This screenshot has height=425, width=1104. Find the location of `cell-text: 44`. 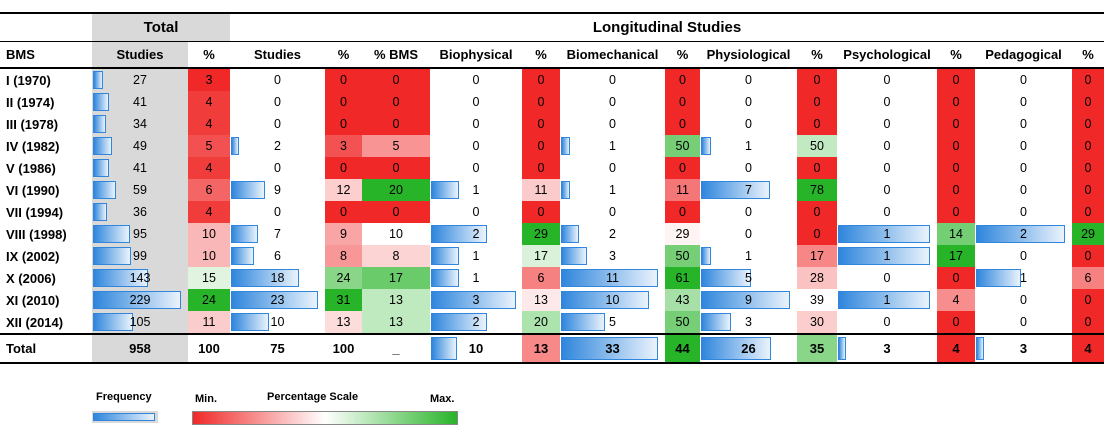

cell-text: 44 is located at coordinates (682, 348).